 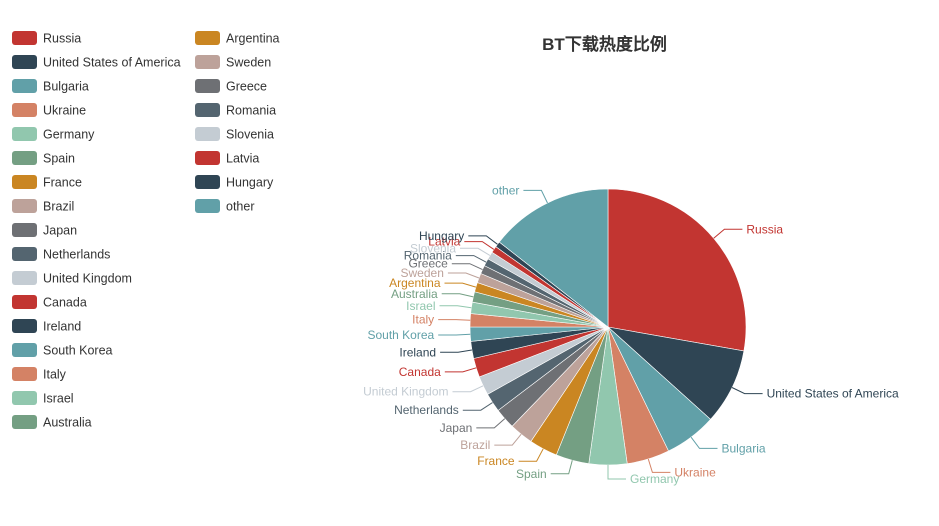 What do you see at coordinates (60, 231) in the screenshot?
I see `legend-label: Japan` at bounding box center [60, 231].